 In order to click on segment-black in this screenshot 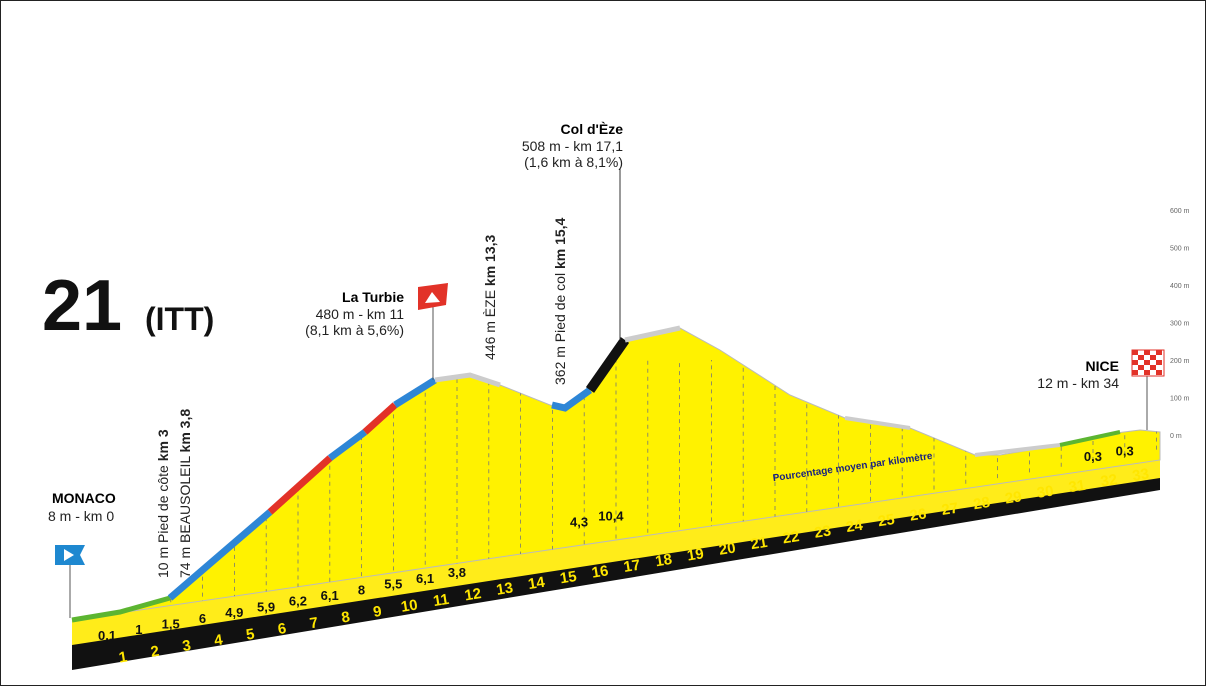, I will do `click(607, 365)`.